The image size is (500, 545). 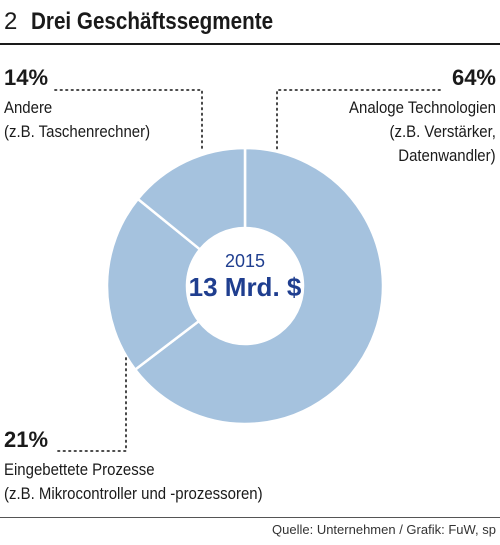 What do you see at coordinates (358, 121) in the screenshot?
I see `leader-analog` at bounding box center [358, 121].